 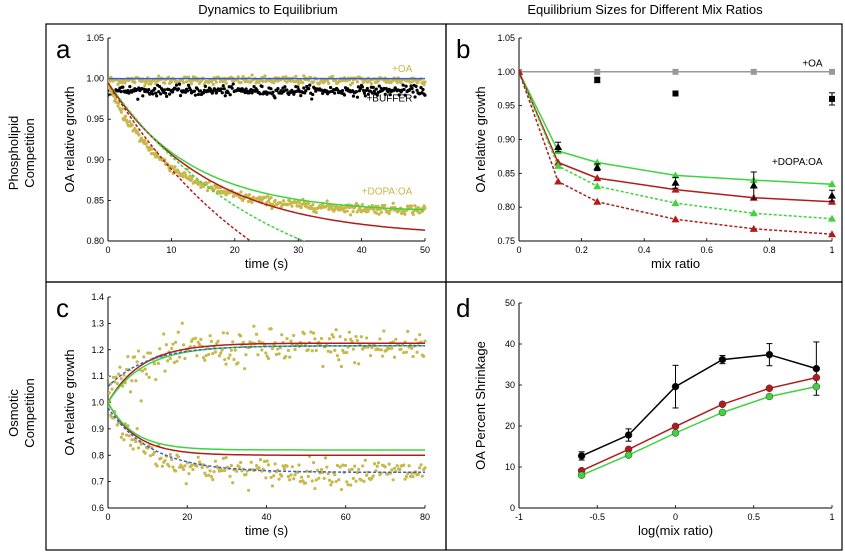 I want to click on annotation-label: +BUFFER, so click(x=389, y=98).